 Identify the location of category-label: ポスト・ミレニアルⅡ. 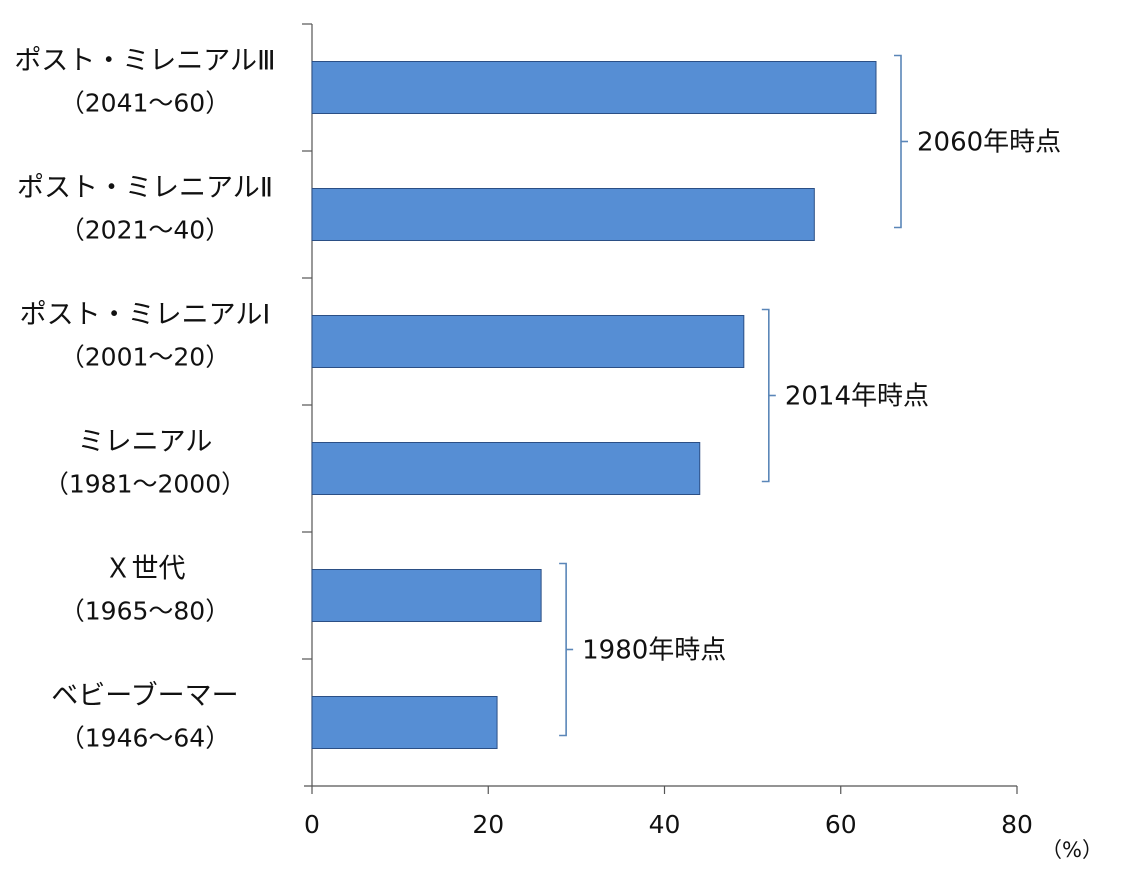
(145, 188).